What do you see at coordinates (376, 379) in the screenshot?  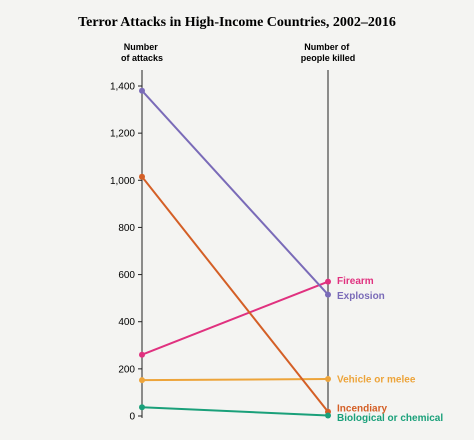 I see `series-label-vehicle-or-melee: Vehicle or melee` at bounding box center [376, 379].